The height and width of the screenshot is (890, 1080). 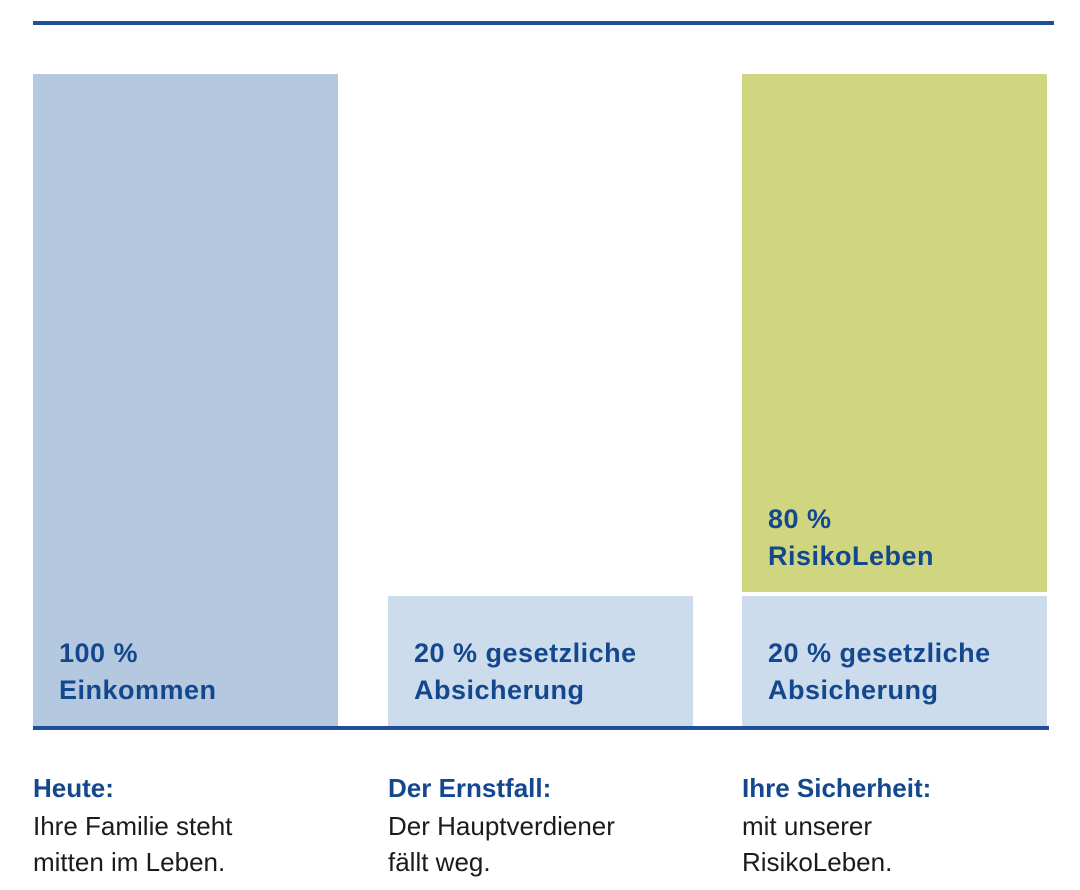 What do you see at coordinates (851, 537) in the screenshot?
I see `bar-label-sicherheit-segment-1: 80 % RisikoLeben` at bounding box center [851, 537].